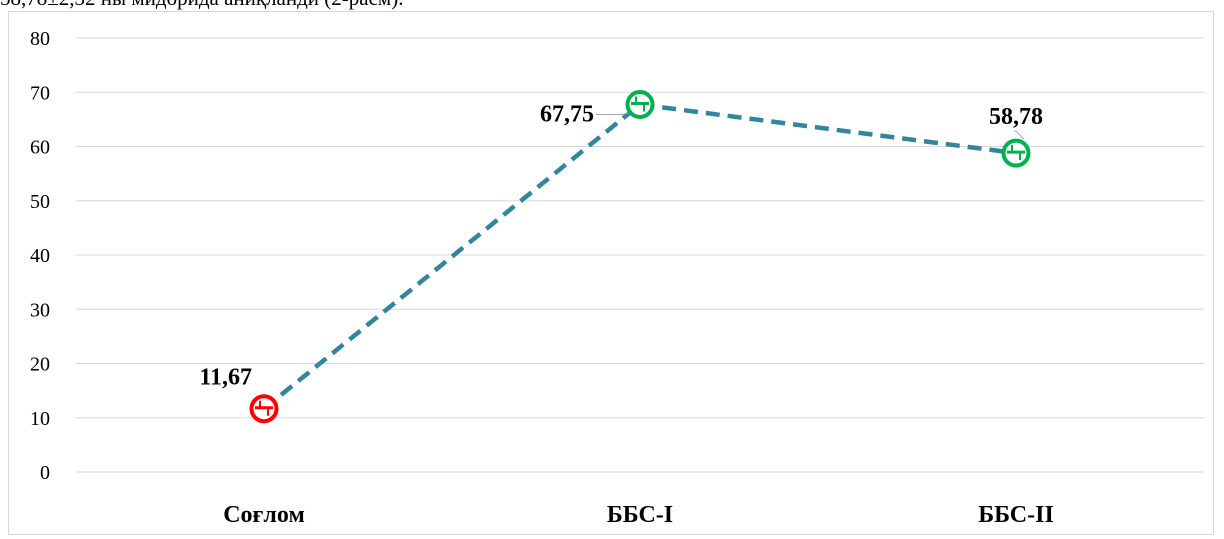  I want to click on y-axis-ticks: 0 10 20 30 40 50 60 70 80, so click(40, 256).